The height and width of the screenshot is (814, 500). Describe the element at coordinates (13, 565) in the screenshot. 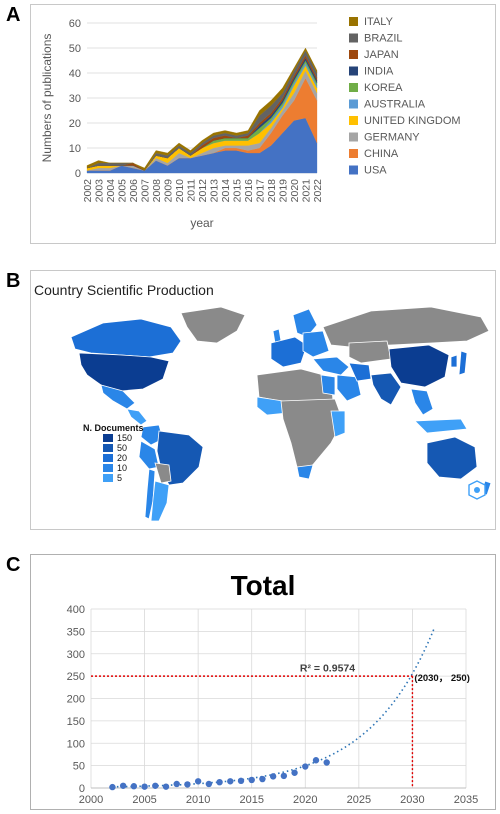

I see `panel-label-c: C` at that location.